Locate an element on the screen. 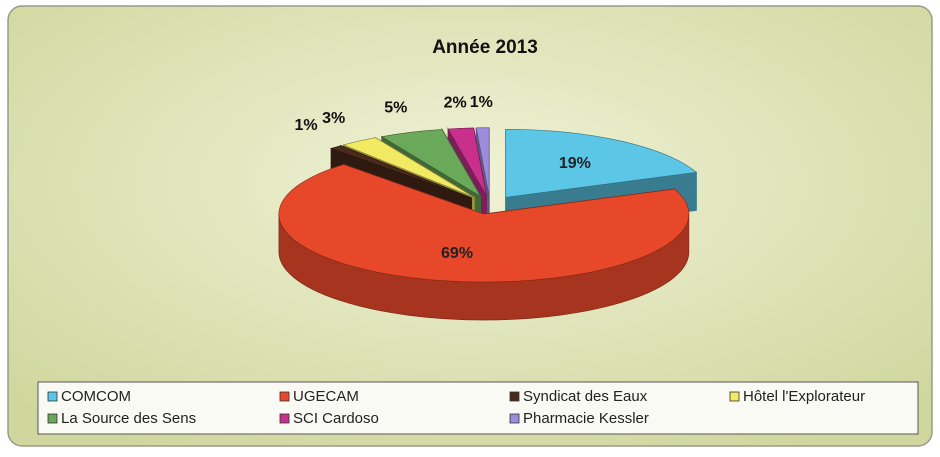  legend-label: Pharmacie Kessler is located at coordinates (586, 418).